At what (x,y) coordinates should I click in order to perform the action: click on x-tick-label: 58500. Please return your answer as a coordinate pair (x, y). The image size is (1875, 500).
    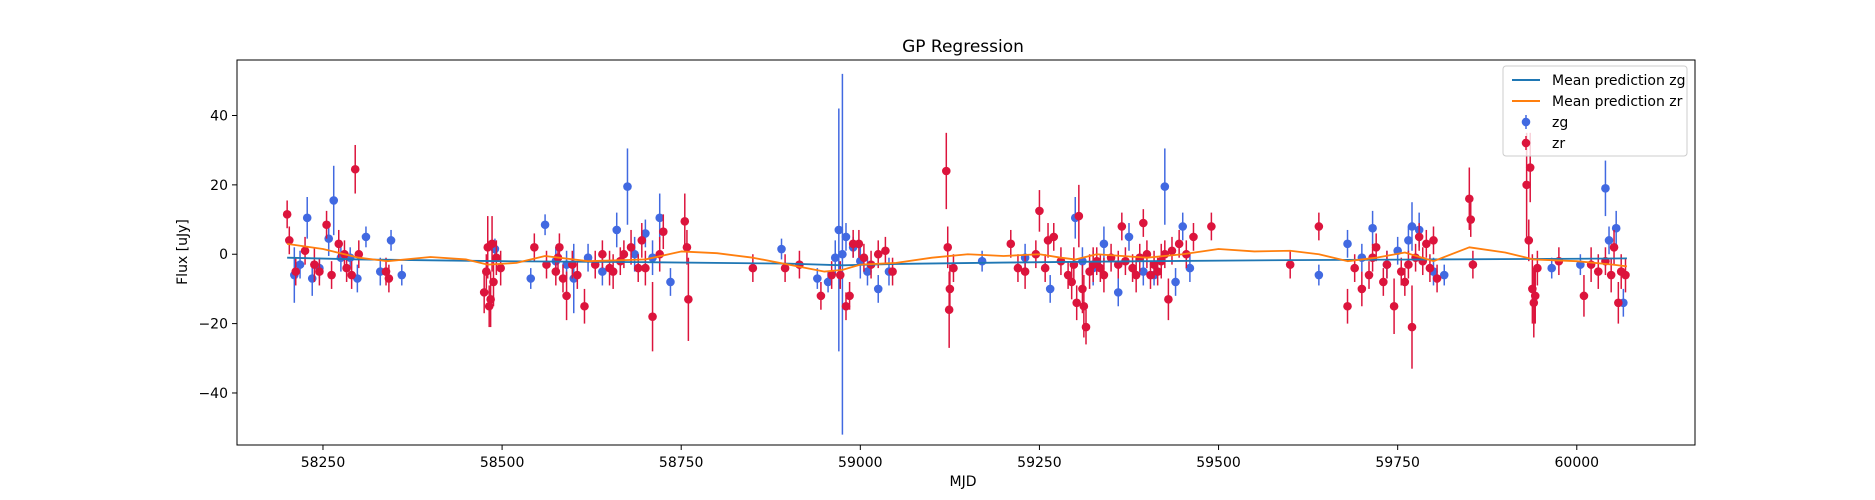
    Looking at the image, I should click on (502, 463).